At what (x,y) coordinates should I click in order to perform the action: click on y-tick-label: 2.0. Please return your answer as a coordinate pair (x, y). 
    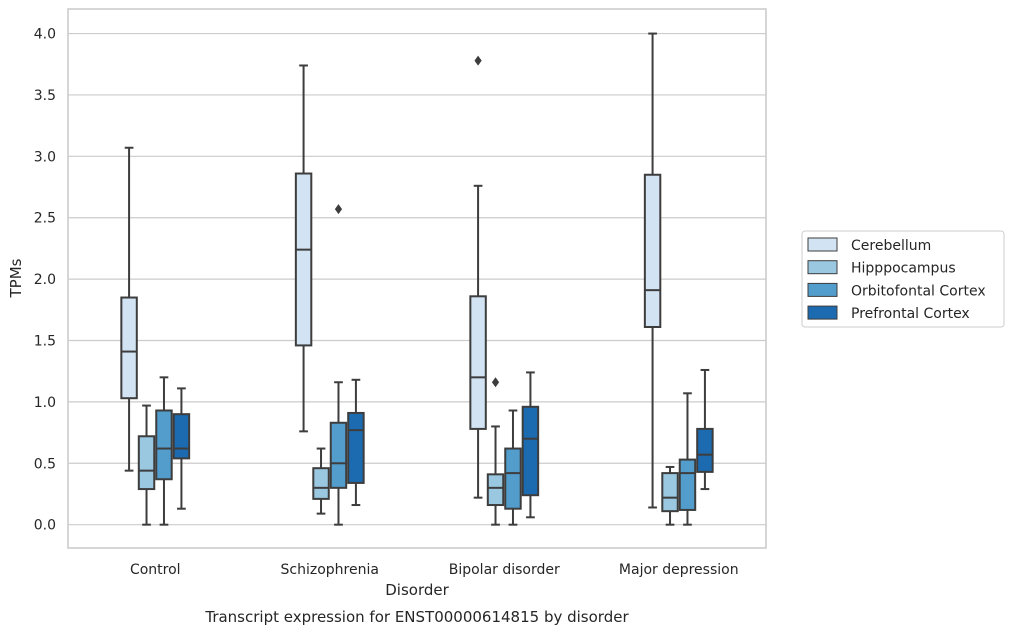
    Looking at the image, I should click on (45, 280).